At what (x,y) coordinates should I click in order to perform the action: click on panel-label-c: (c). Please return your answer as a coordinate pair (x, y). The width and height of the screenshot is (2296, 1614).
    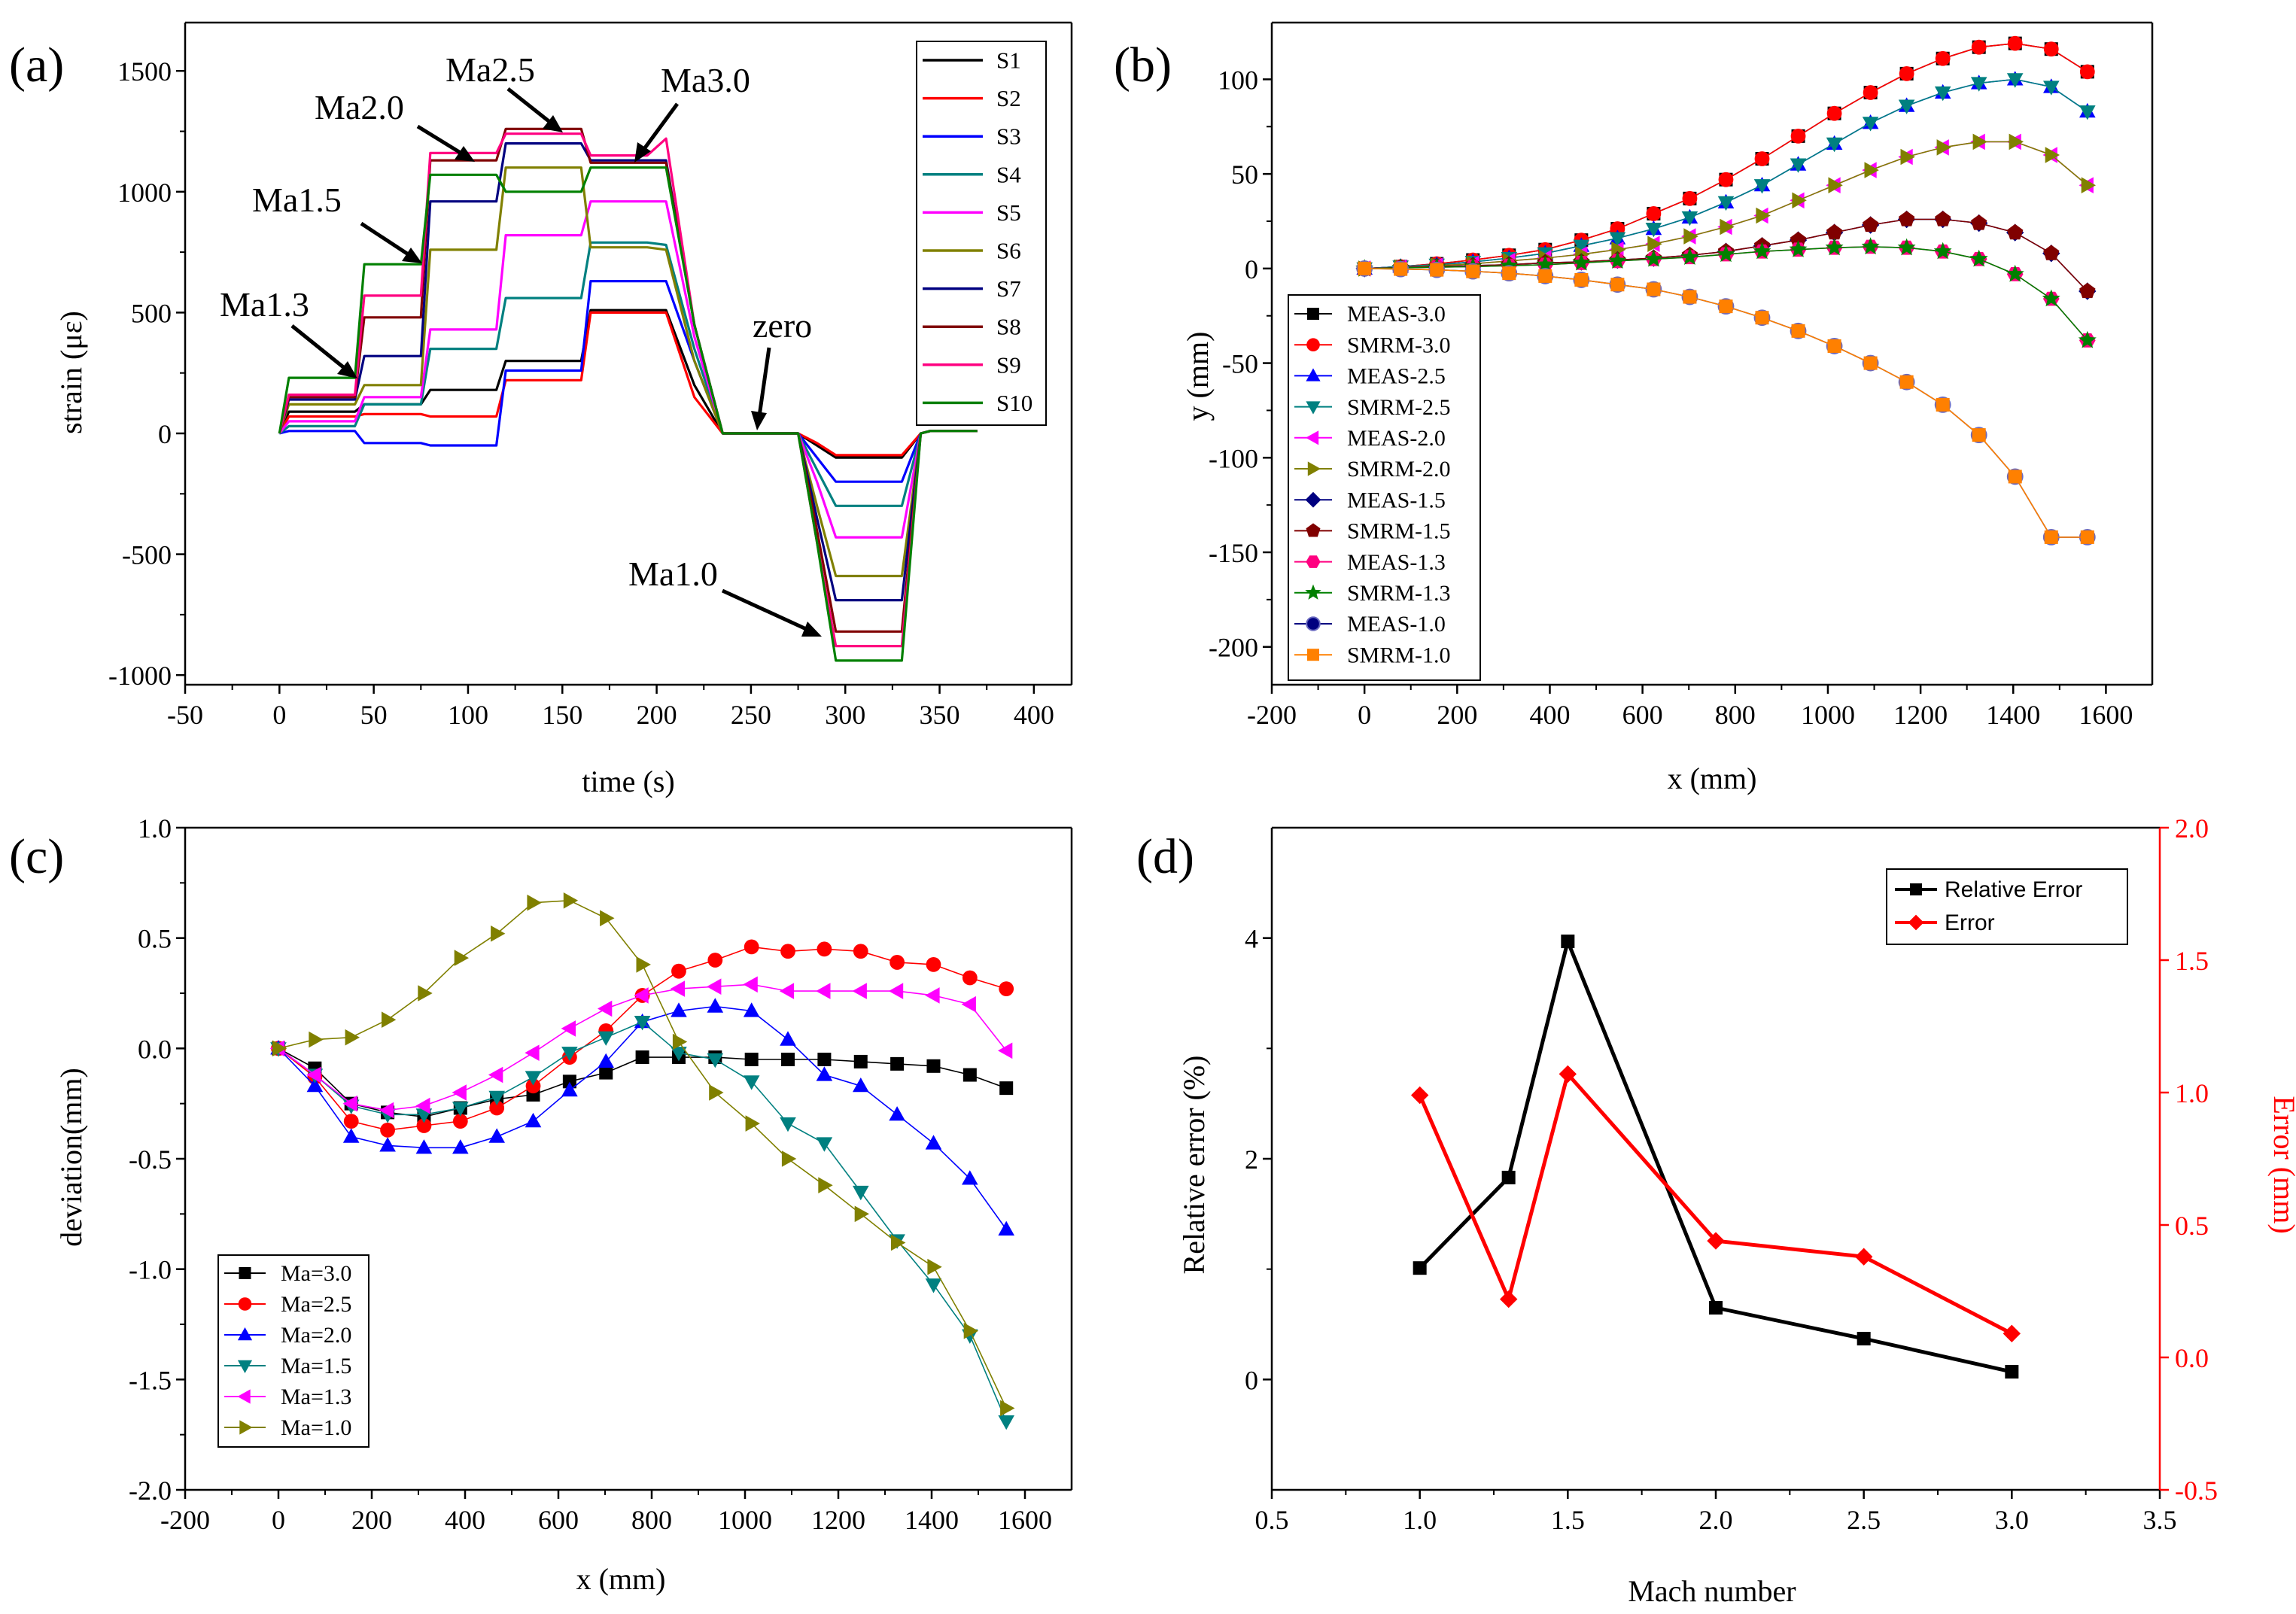
    Looking at the image, I should click on (36, 856).